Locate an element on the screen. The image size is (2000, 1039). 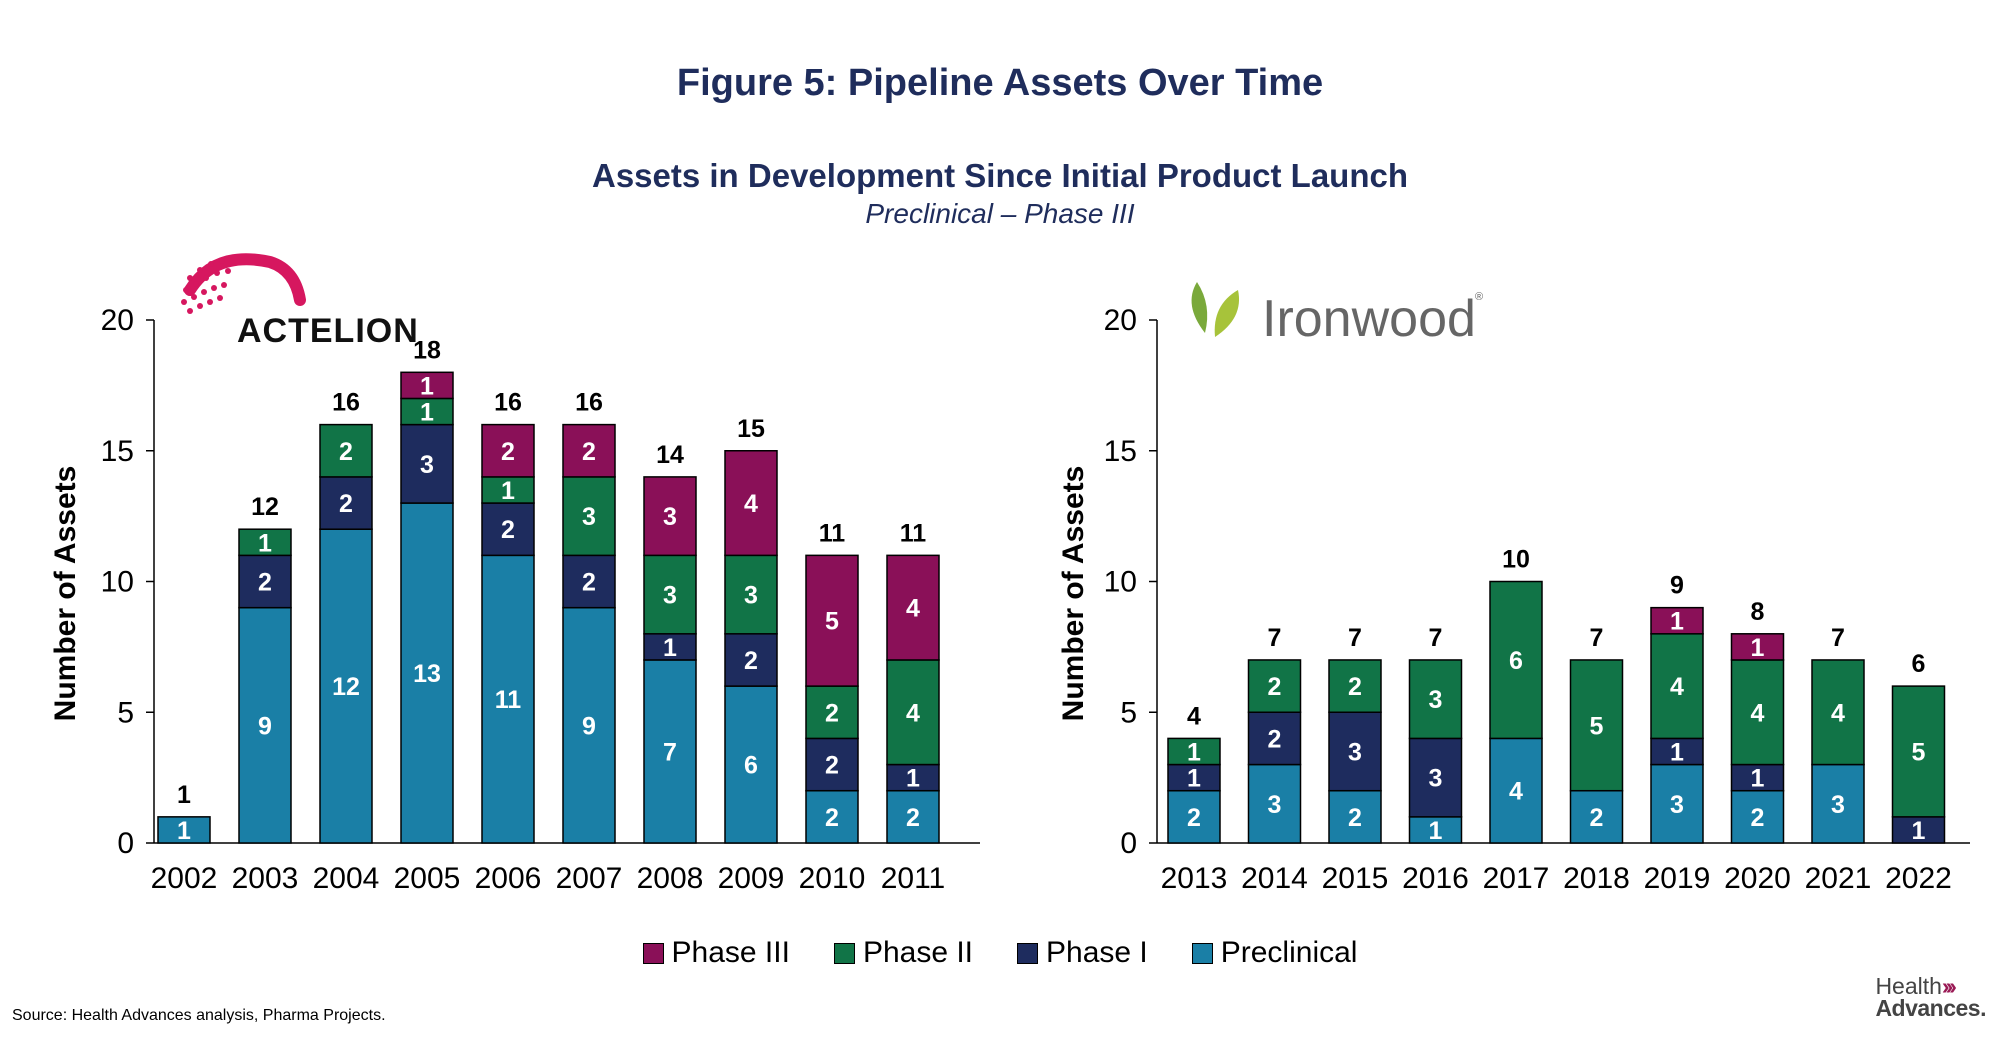
chart-0-total-label: 15 is located at coordinates (751, 429).